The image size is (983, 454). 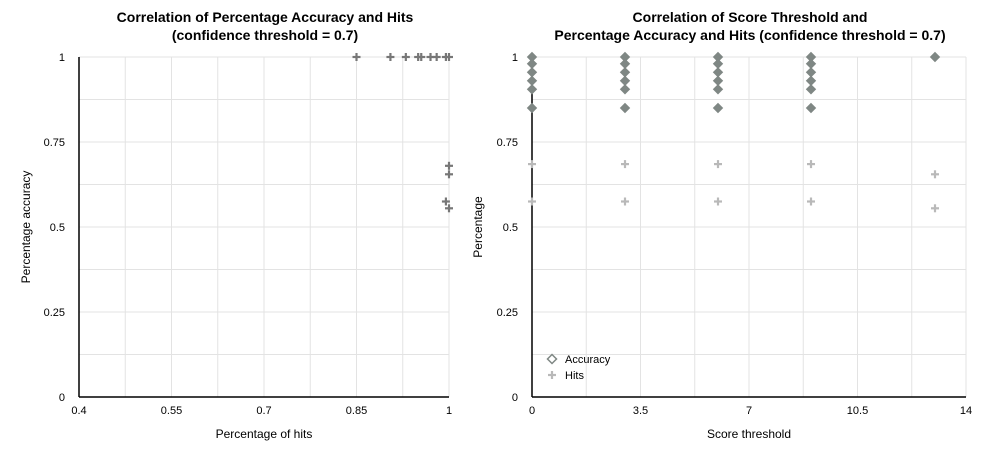 I want to click on x-tick-label: 3.5, so click(x=640, y=411).